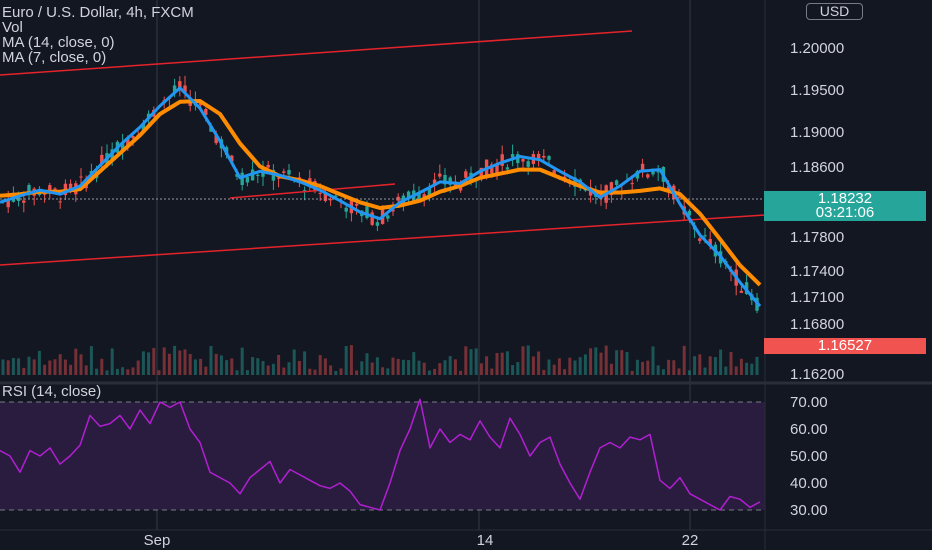  What do you see at coordinates (52, 391) in the screenshot?
I see `legend-rsi: RSI (14, close)` at bounding box center [52, 391].